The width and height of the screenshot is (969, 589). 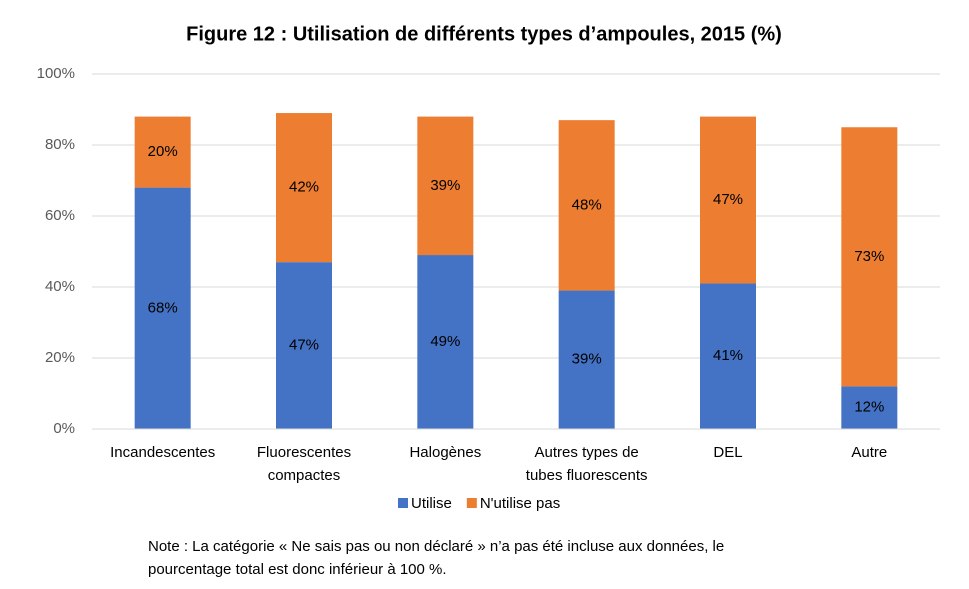 I want to click on y-tick-label: 40%, so click(x=60, y=286).